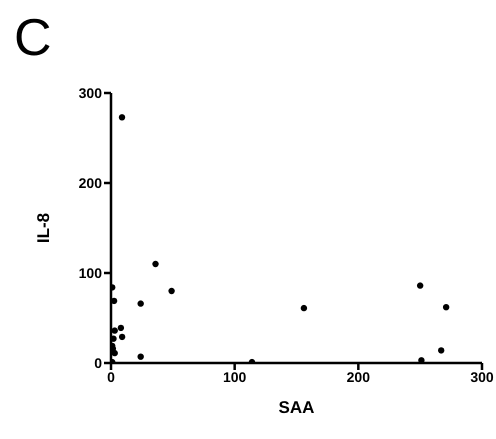  What do you see at coordinates (90, 92) in the screenshot?
I see `y-tick-label: 300` at bounding box center [90, 92].